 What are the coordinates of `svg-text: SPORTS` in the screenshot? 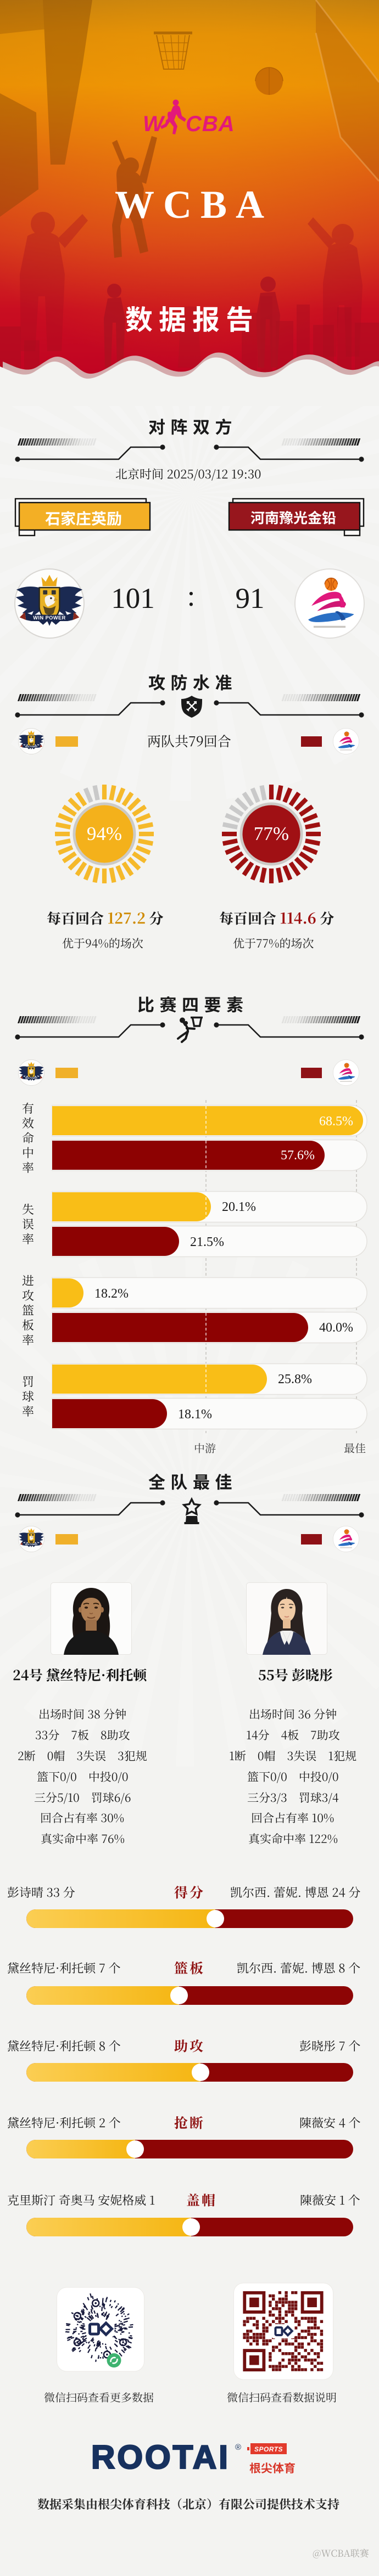 It's located at (268, 2449).